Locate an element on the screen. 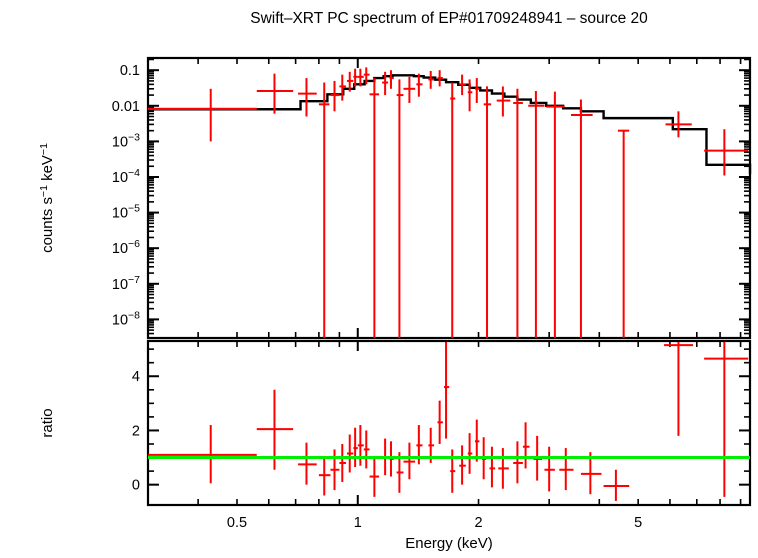 The height and width of the screenshot is (558, 758). y-tick-label-top: 10⁻⁸ is located at coordinates (126, 318).